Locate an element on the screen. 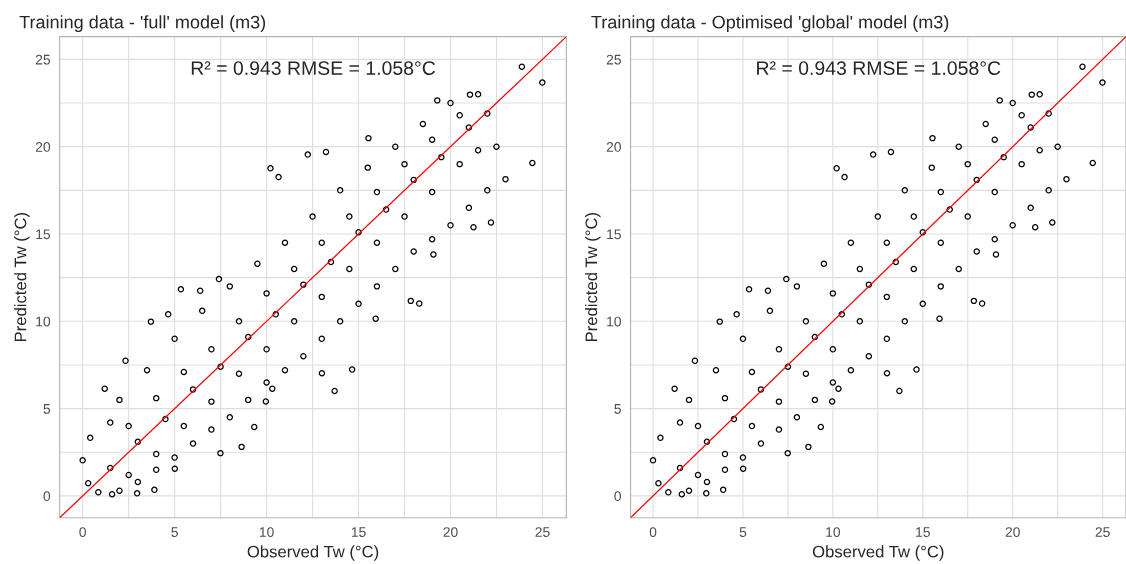  chart-title: Training data - Optimised 'global' model (m3) is located at coordinates (770, 24).